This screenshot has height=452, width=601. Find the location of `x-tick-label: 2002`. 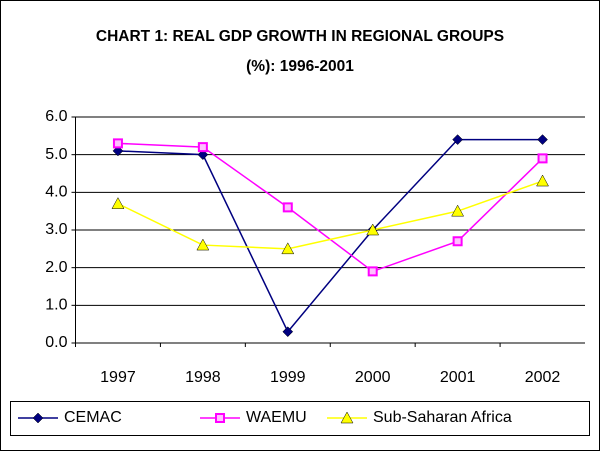

x-tick-label: 2002 is located at coordinates (543, 377).